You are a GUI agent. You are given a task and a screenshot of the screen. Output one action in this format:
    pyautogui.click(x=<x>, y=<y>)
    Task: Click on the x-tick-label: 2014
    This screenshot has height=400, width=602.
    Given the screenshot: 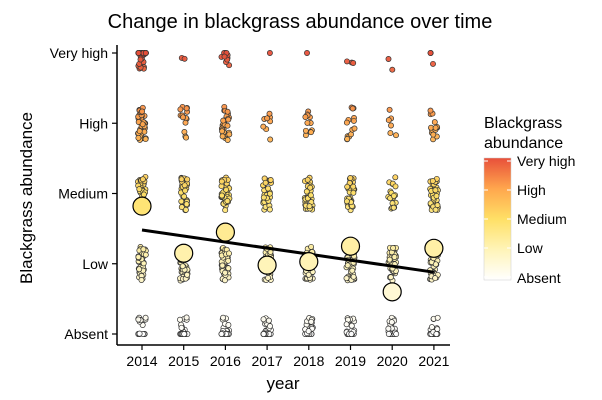 What is the action you would take?
    pyautogui.click(x=141, y=361)
    